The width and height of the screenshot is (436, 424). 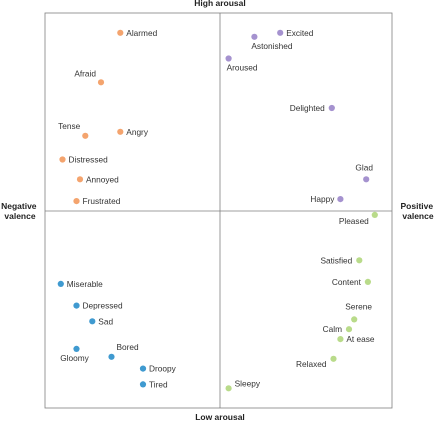 I want to click on axis-label-bottom: Low arousal, so click(x=220, y=417).